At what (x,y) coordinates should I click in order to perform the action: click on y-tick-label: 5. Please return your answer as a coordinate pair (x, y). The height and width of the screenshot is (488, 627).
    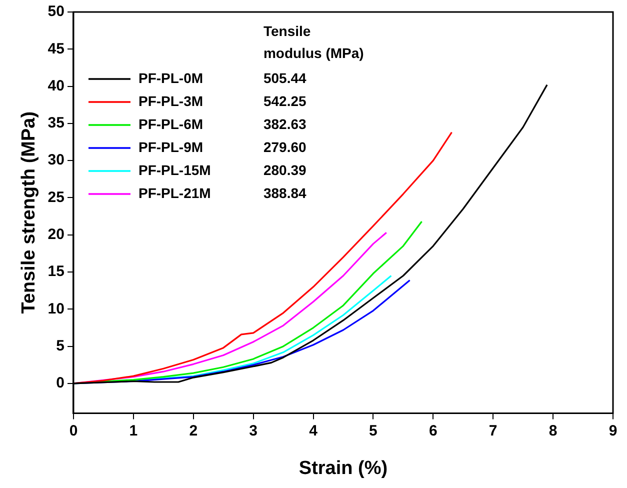
    Looking at the image, I should click on (60, 345).